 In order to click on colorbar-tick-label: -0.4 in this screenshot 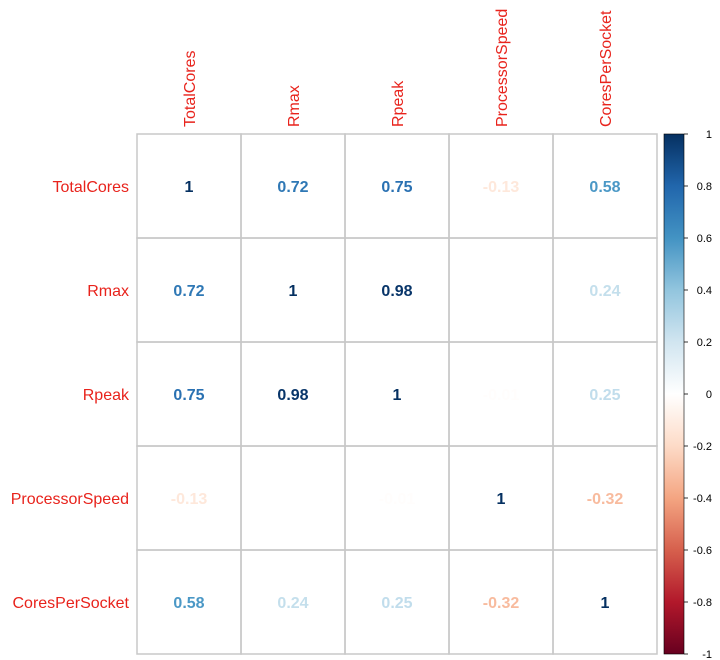, I will do `click(702, 499)`.